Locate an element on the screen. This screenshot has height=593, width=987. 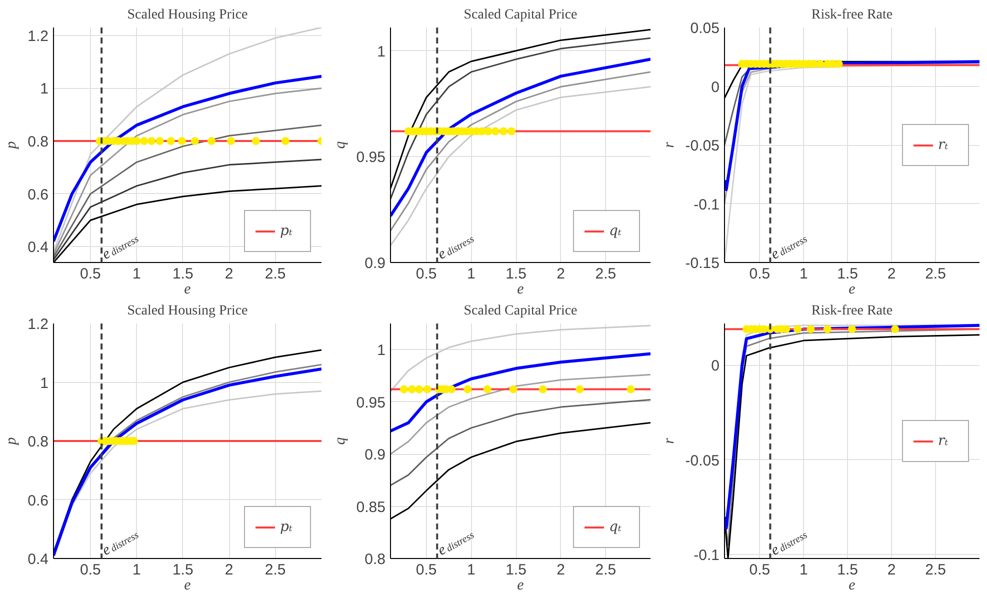
y-tick-label: 0.05 is located at coordinates (705, 28).